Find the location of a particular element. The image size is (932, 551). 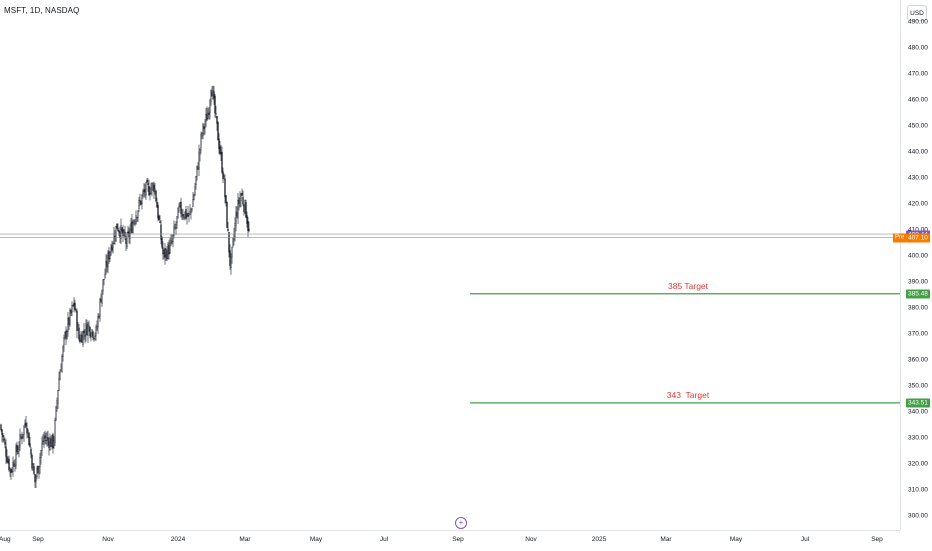

price-tick: 450.00 is located at coordinates (918, 126).